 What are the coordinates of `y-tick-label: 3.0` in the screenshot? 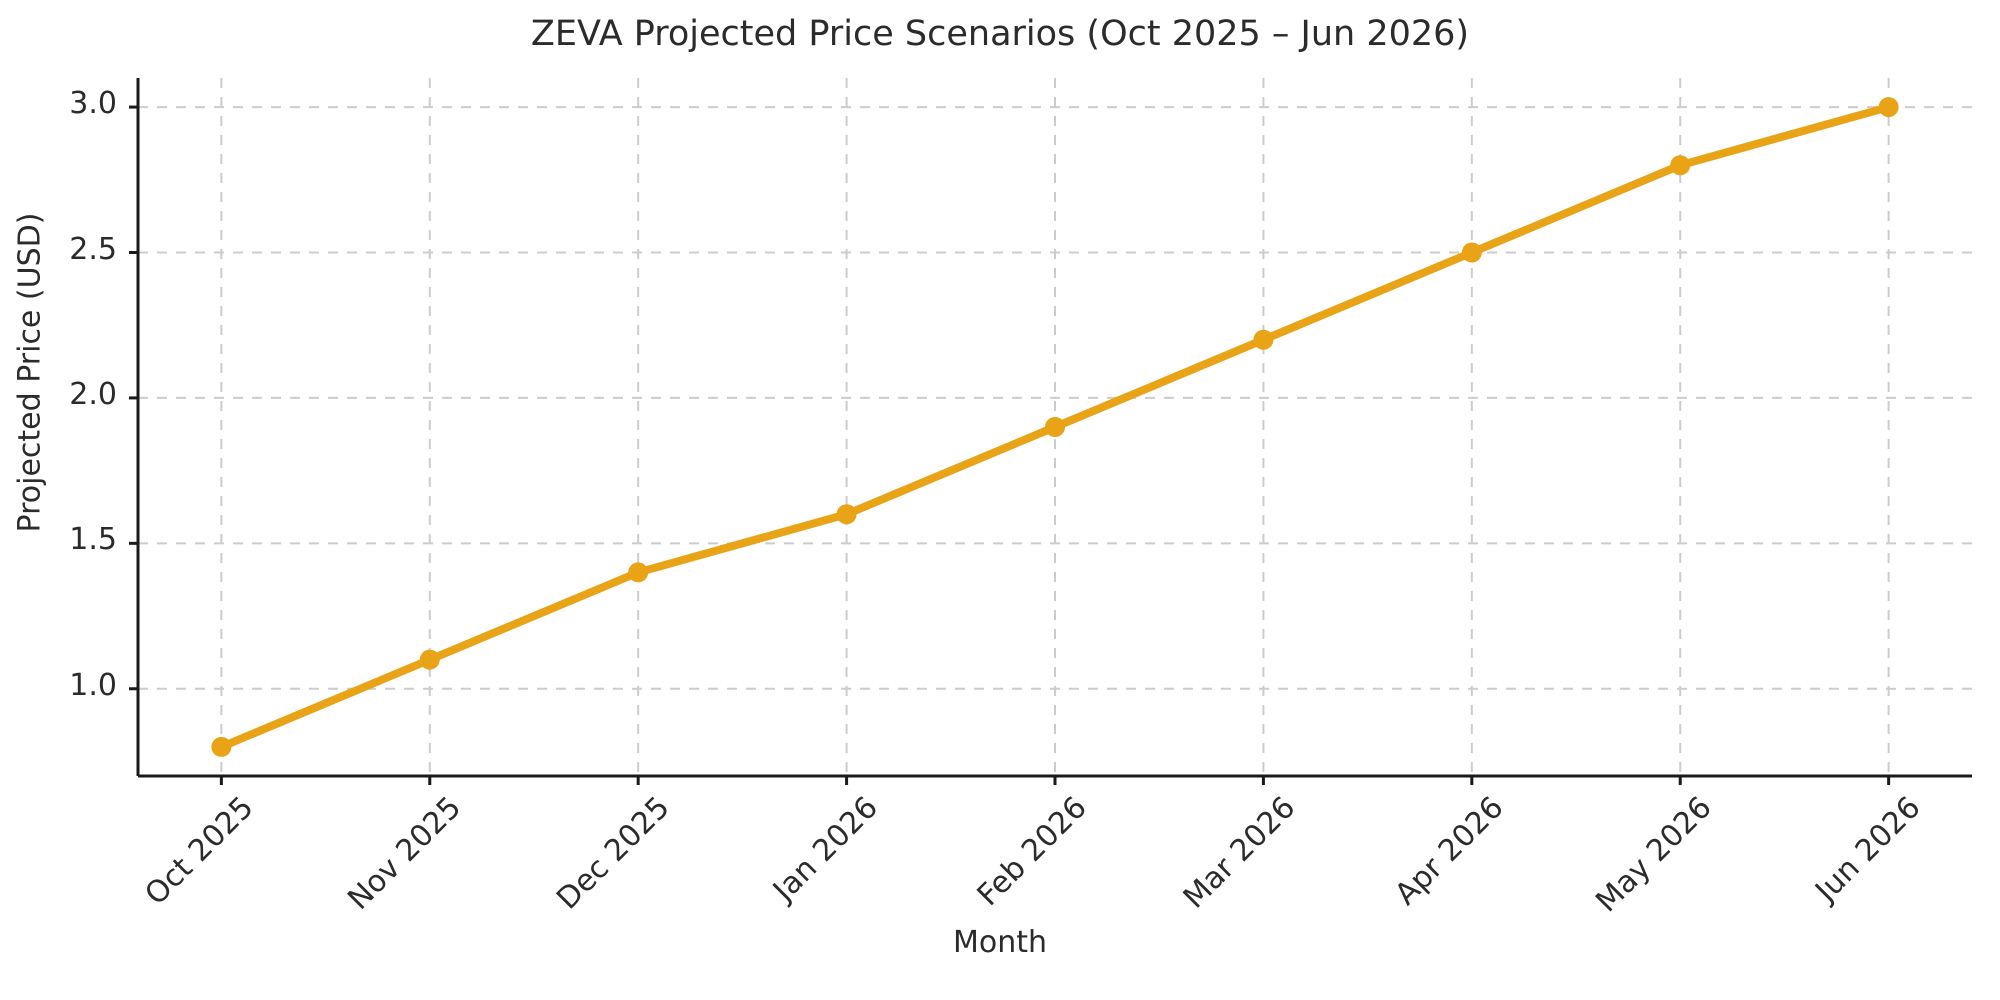 It's located at (93, 104).